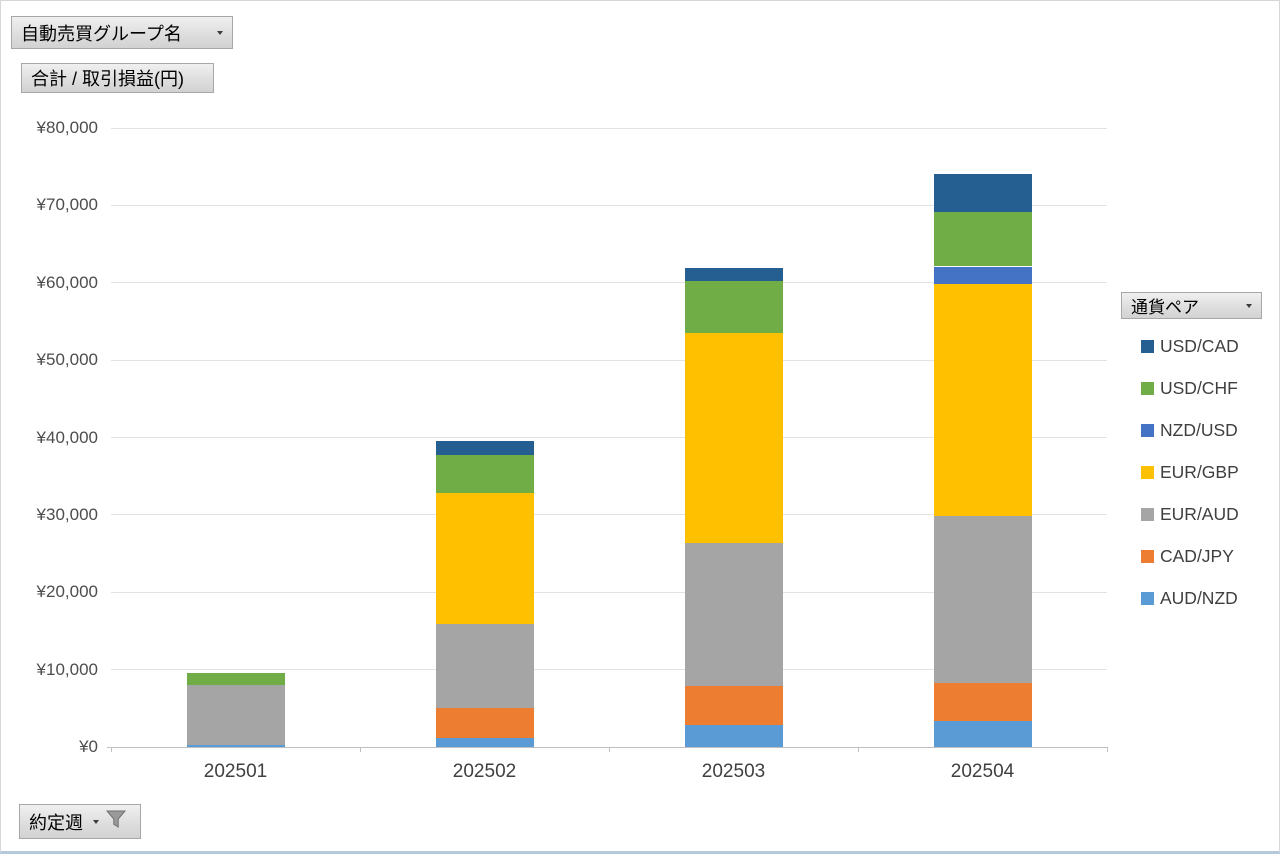 This screenshot has height=854, width=1280. I want to click on legend-field-label: 通貨ペア, so click(1165, 307).